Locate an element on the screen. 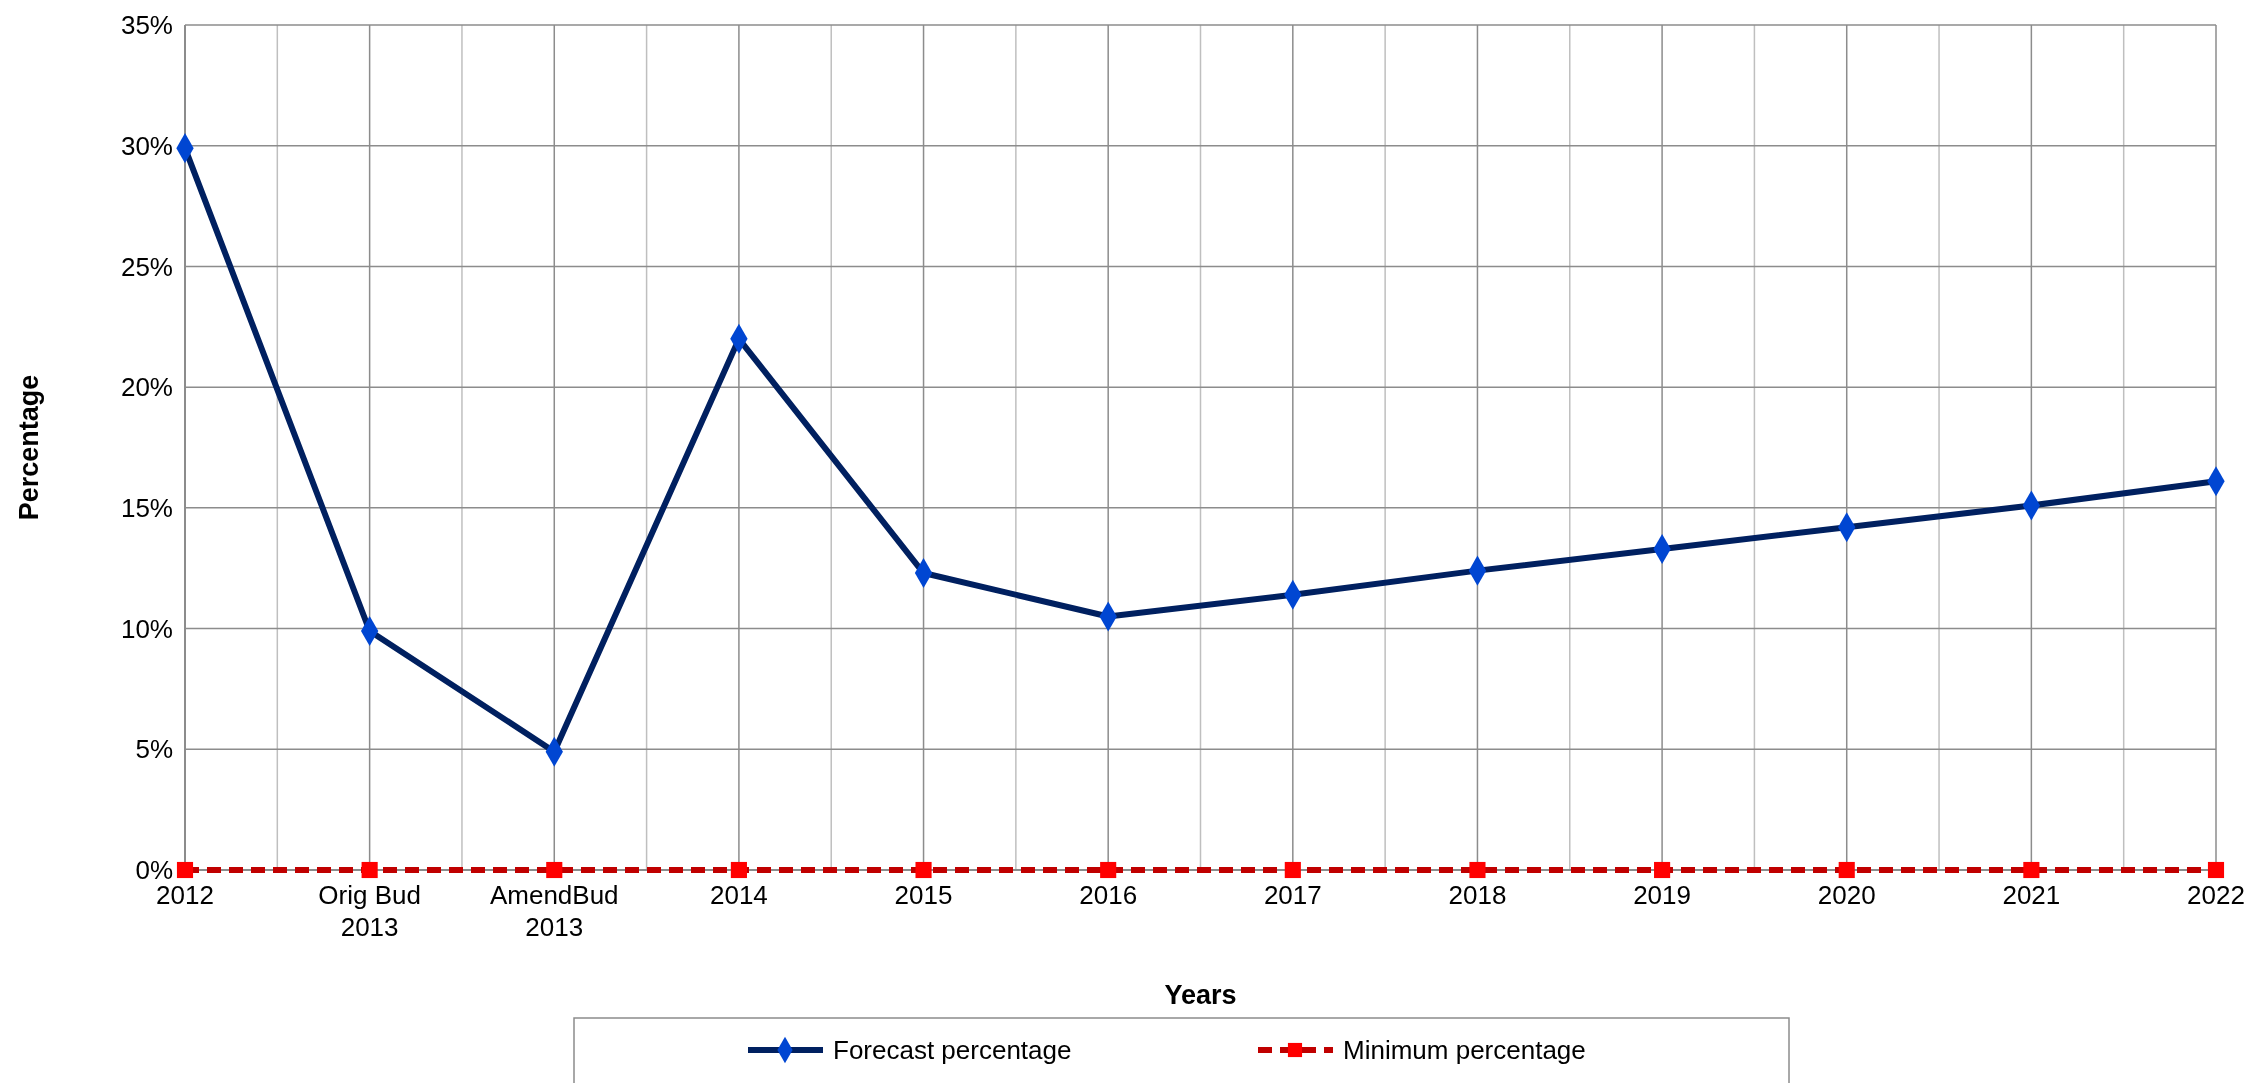  y-tick-label: 20% is located at coordinates (146, 387).